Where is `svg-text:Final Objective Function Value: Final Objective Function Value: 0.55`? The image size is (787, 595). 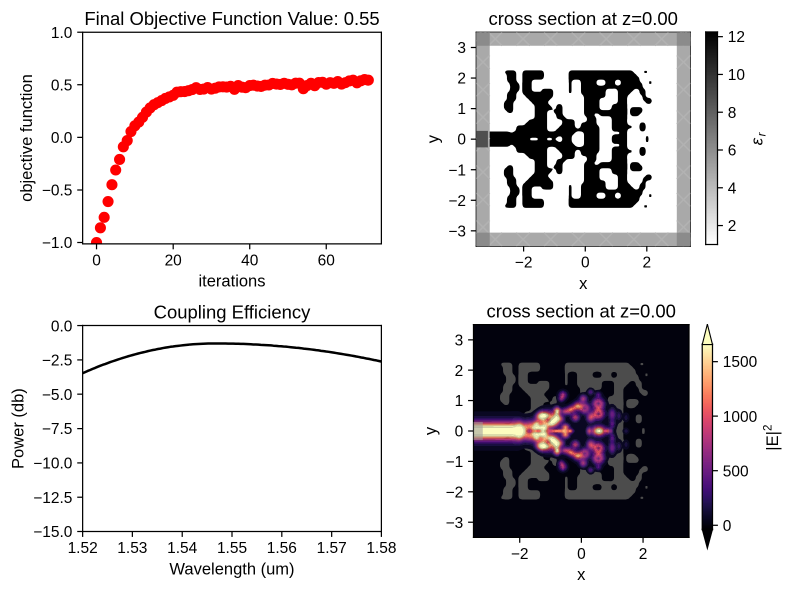 svg-text:Final Objective Function Value: Final Objective Function Value: 0.55 is located at coordinates (231, 18).